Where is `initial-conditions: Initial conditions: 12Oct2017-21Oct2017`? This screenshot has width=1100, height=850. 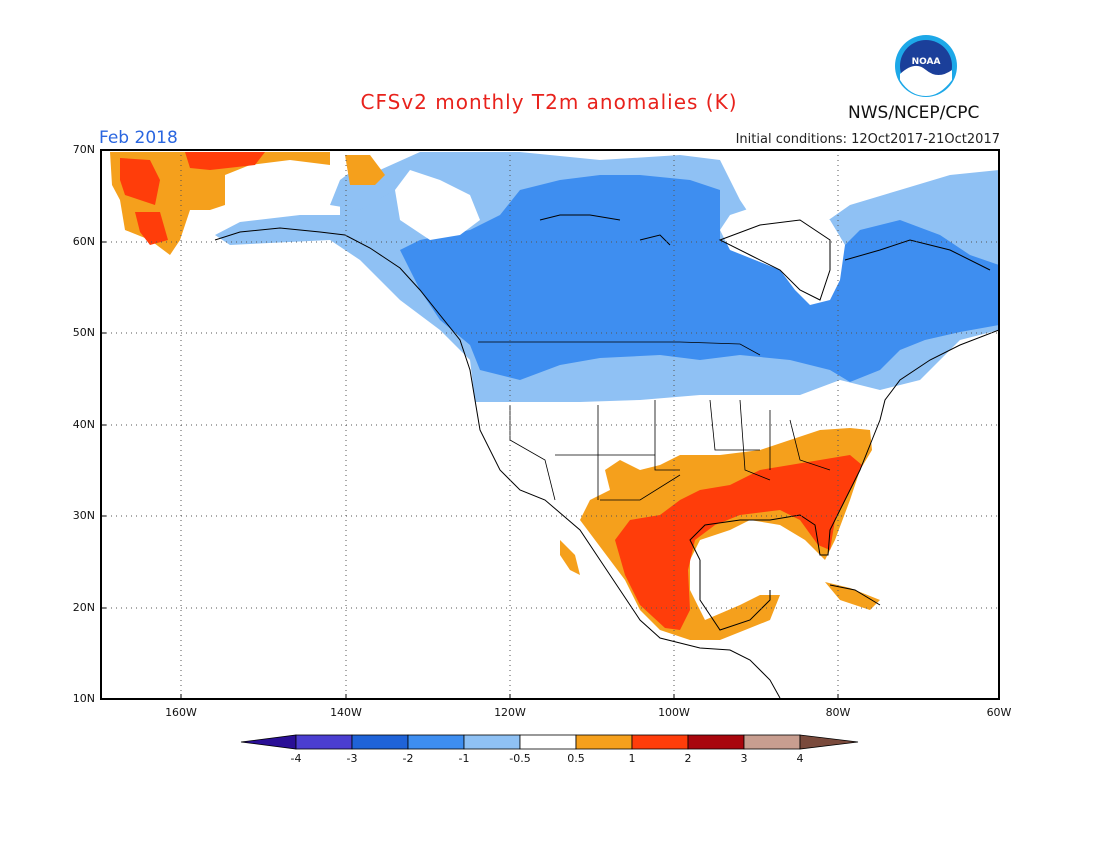
initial-conditions: Initial conditions: 12Oct2017-21Oct2017 is located at coordinates (867, 139).